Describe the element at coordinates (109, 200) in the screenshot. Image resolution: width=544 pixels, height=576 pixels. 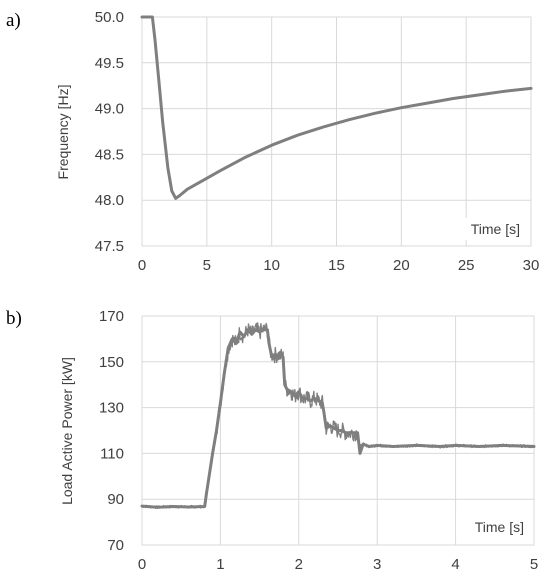
I see `y-tick-label: 48.0` at that location.